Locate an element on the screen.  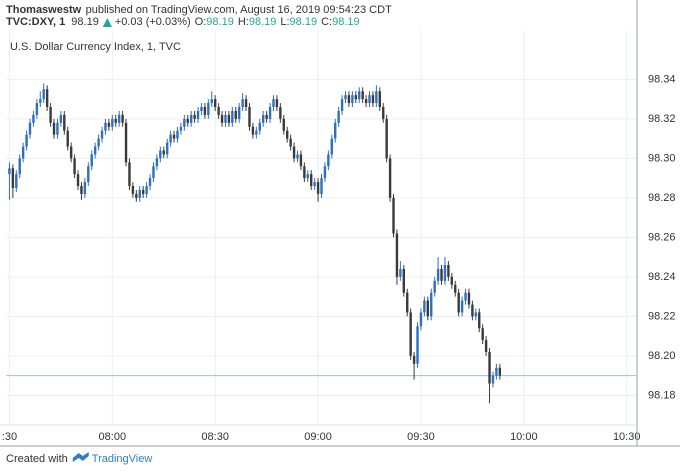
x-tick-label: 08:30 is located at coordinates (215, 437).